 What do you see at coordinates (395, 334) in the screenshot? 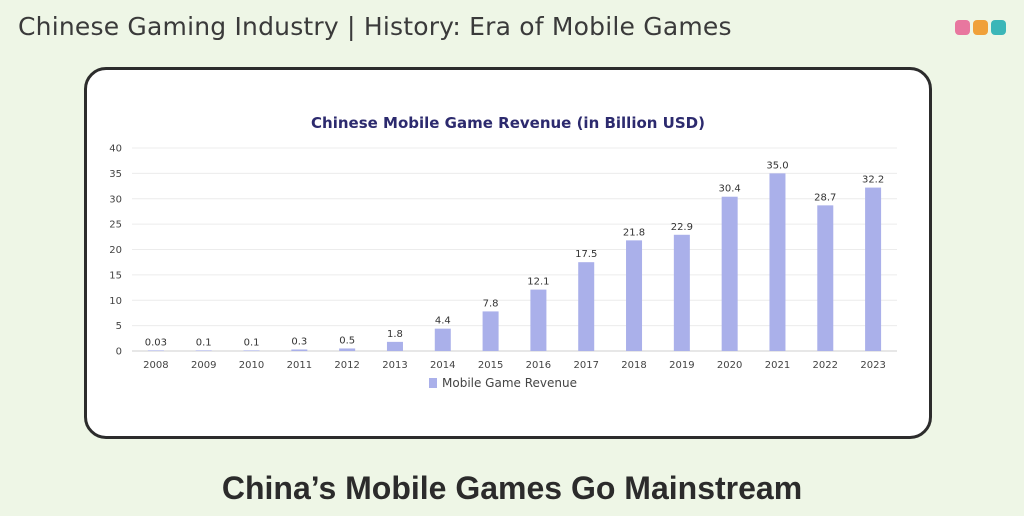
I see `data-label: 1.8` at bounding box center [395, 334].